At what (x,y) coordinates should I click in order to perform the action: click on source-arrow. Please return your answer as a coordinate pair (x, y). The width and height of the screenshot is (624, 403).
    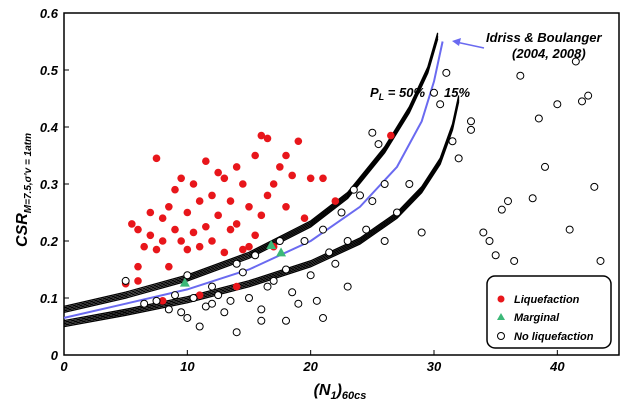
    Looking at the image, I should click on (470, 45).